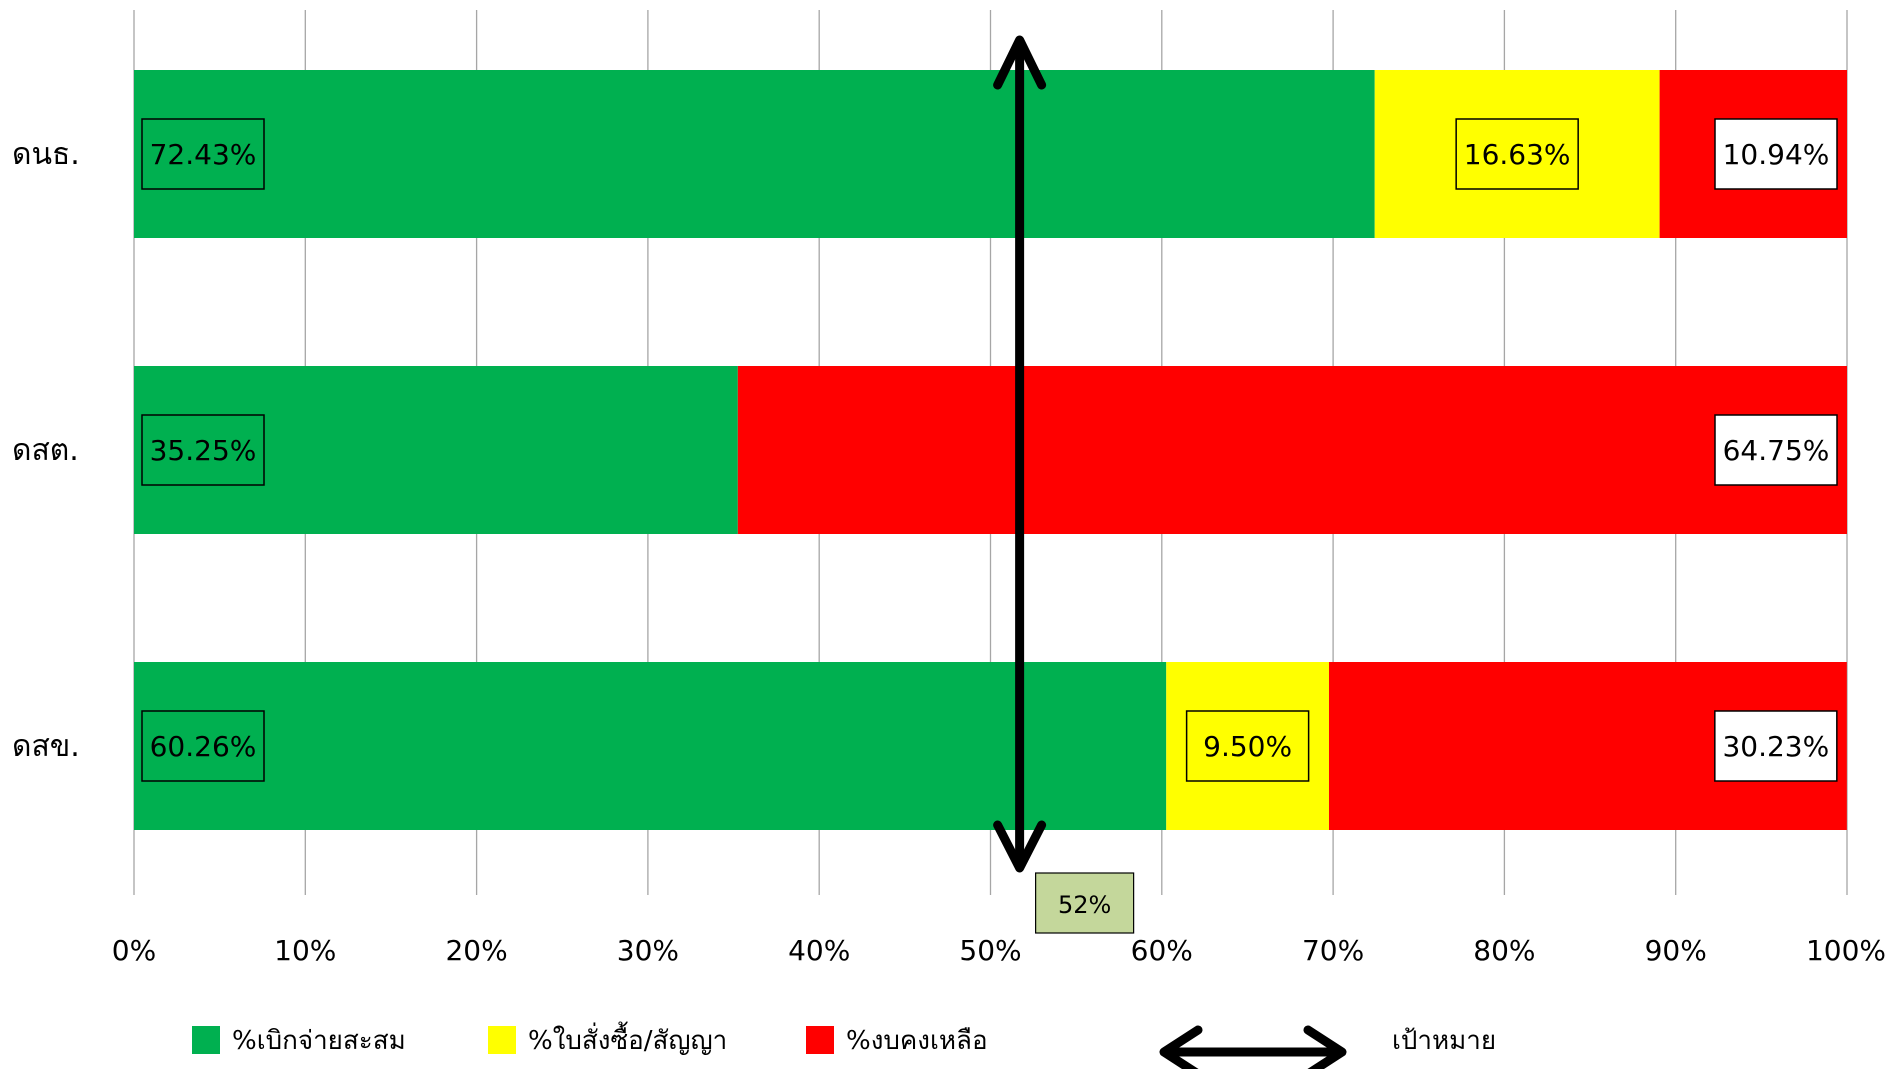  I want to click on data-label: 35.25%, so click(203, 450).